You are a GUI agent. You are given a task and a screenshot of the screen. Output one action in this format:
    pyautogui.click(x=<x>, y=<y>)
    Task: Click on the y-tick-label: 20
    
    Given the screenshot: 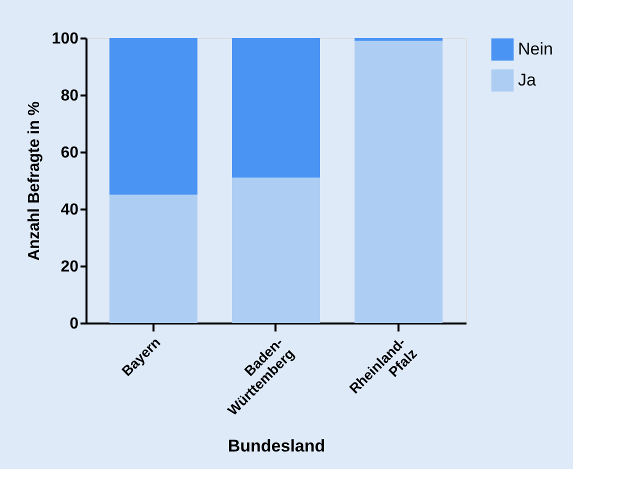 What is the action you would take?
    pyautogui.click(x=69, y=267)
    